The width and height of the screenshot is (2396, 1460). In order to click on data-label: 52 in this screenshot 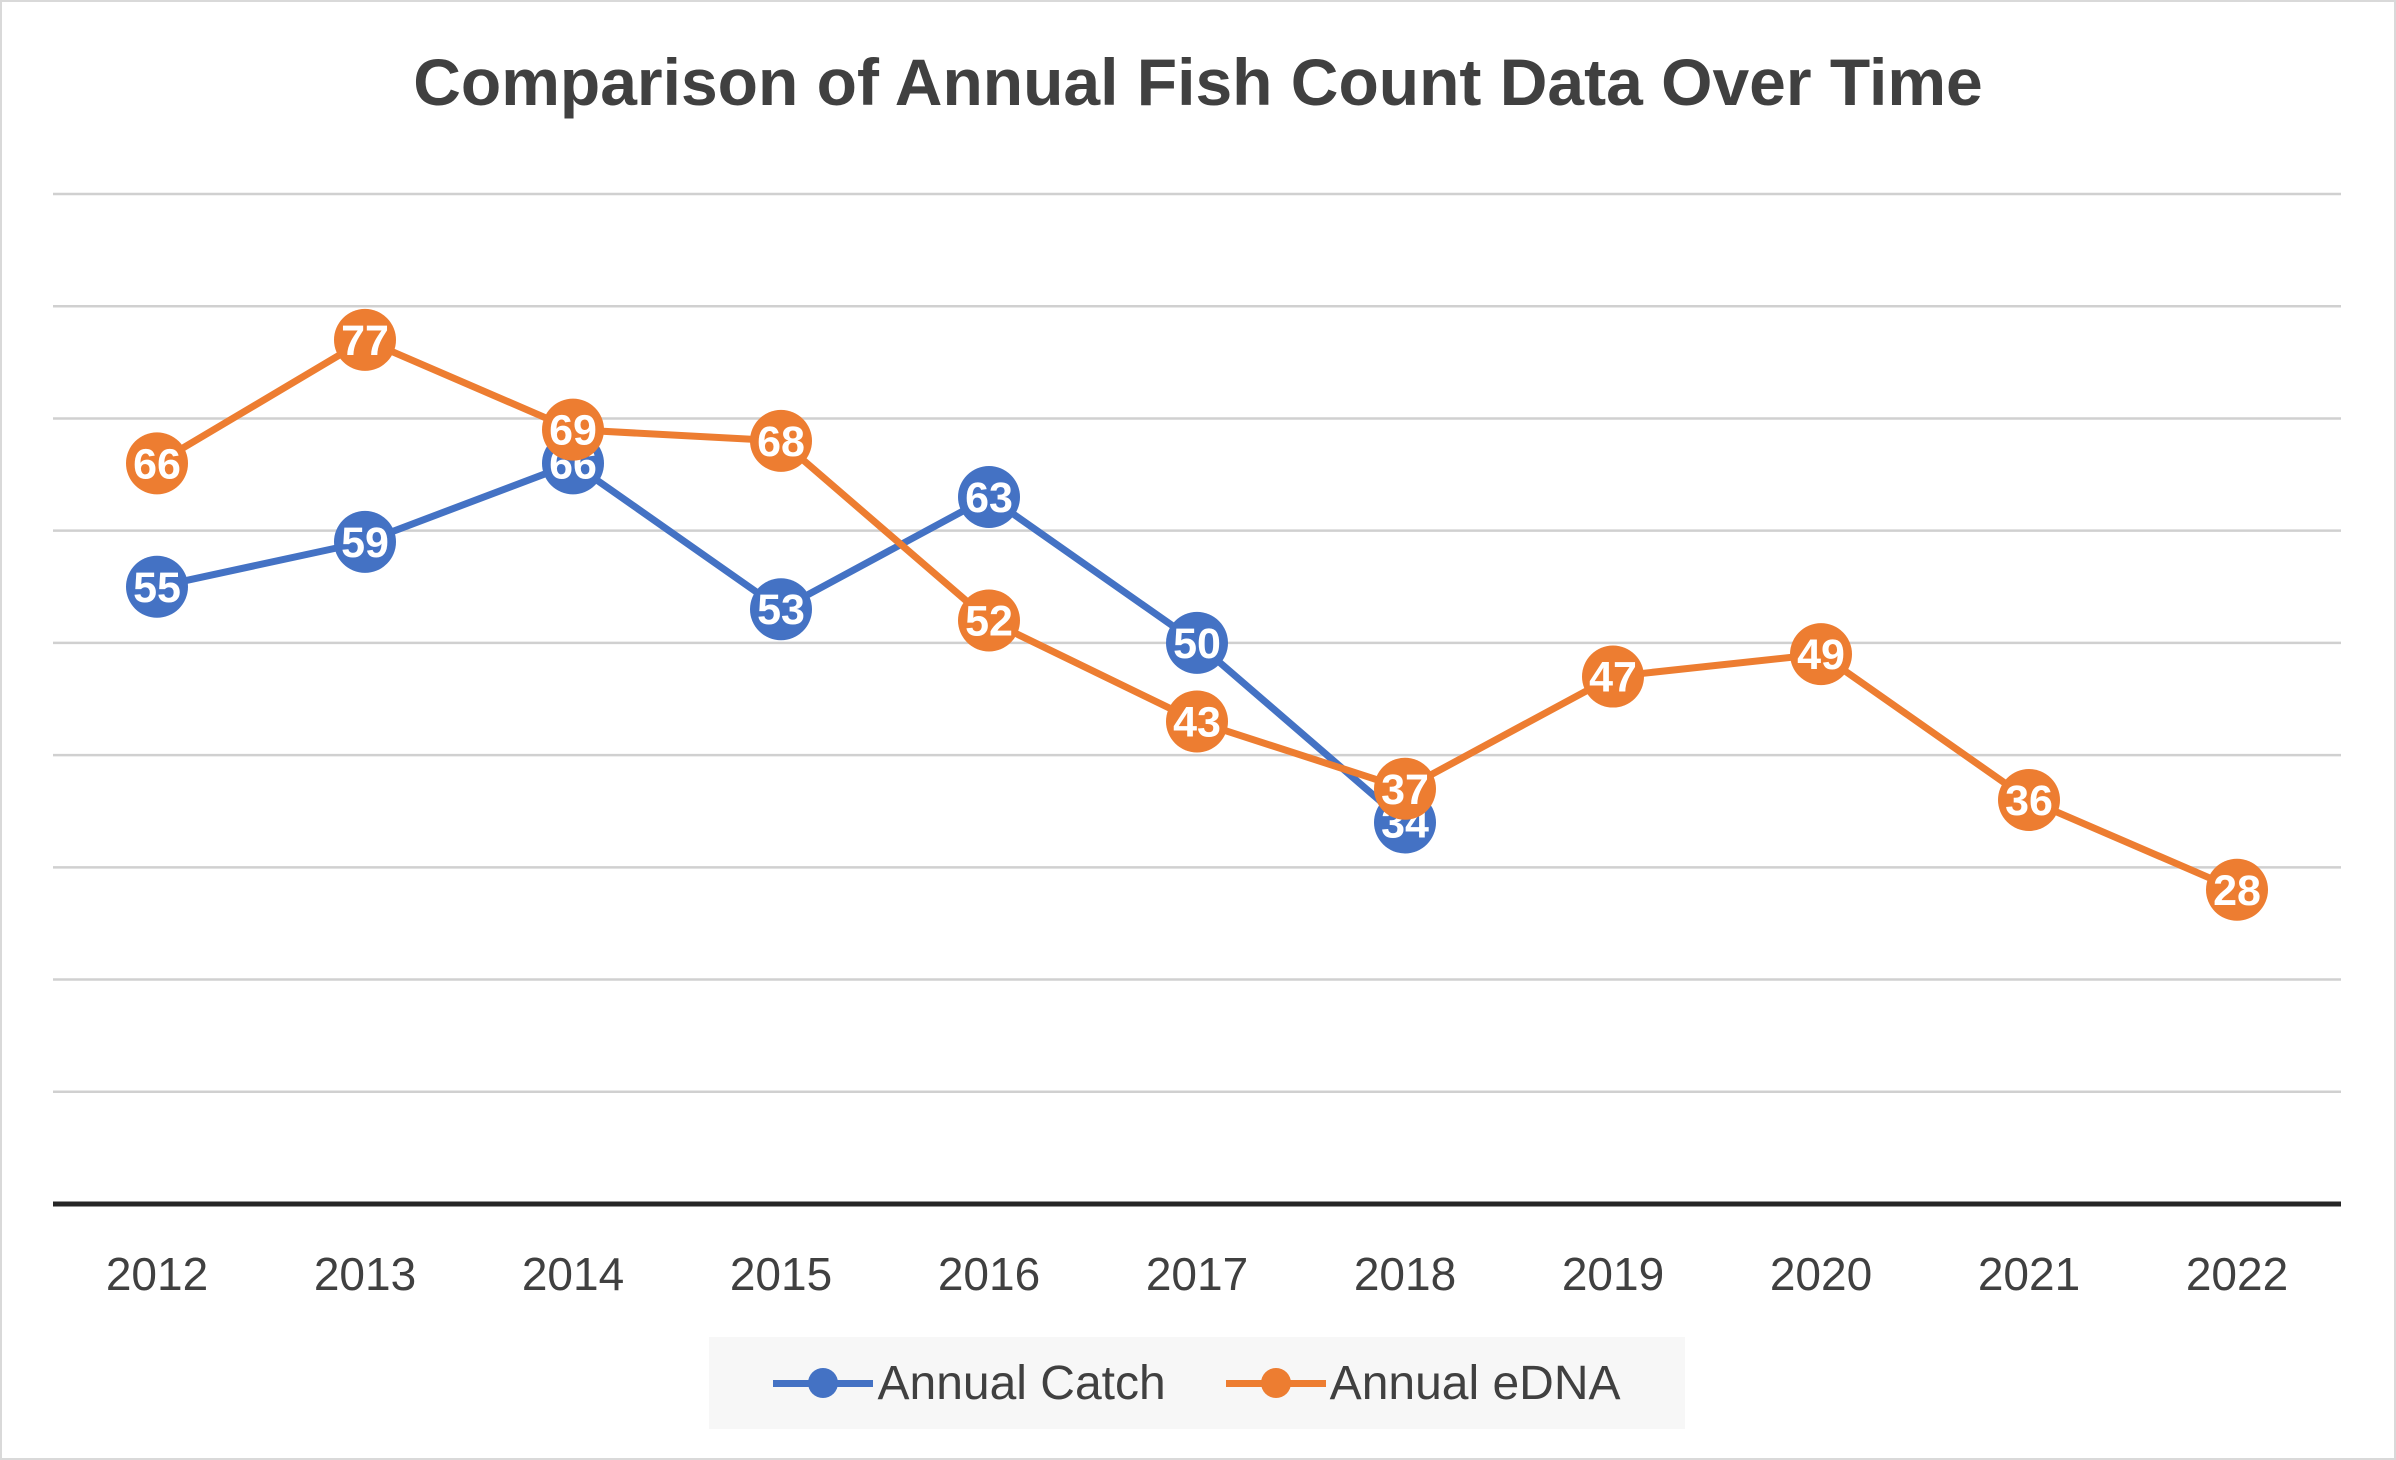, I will do `click(989, 621)`.